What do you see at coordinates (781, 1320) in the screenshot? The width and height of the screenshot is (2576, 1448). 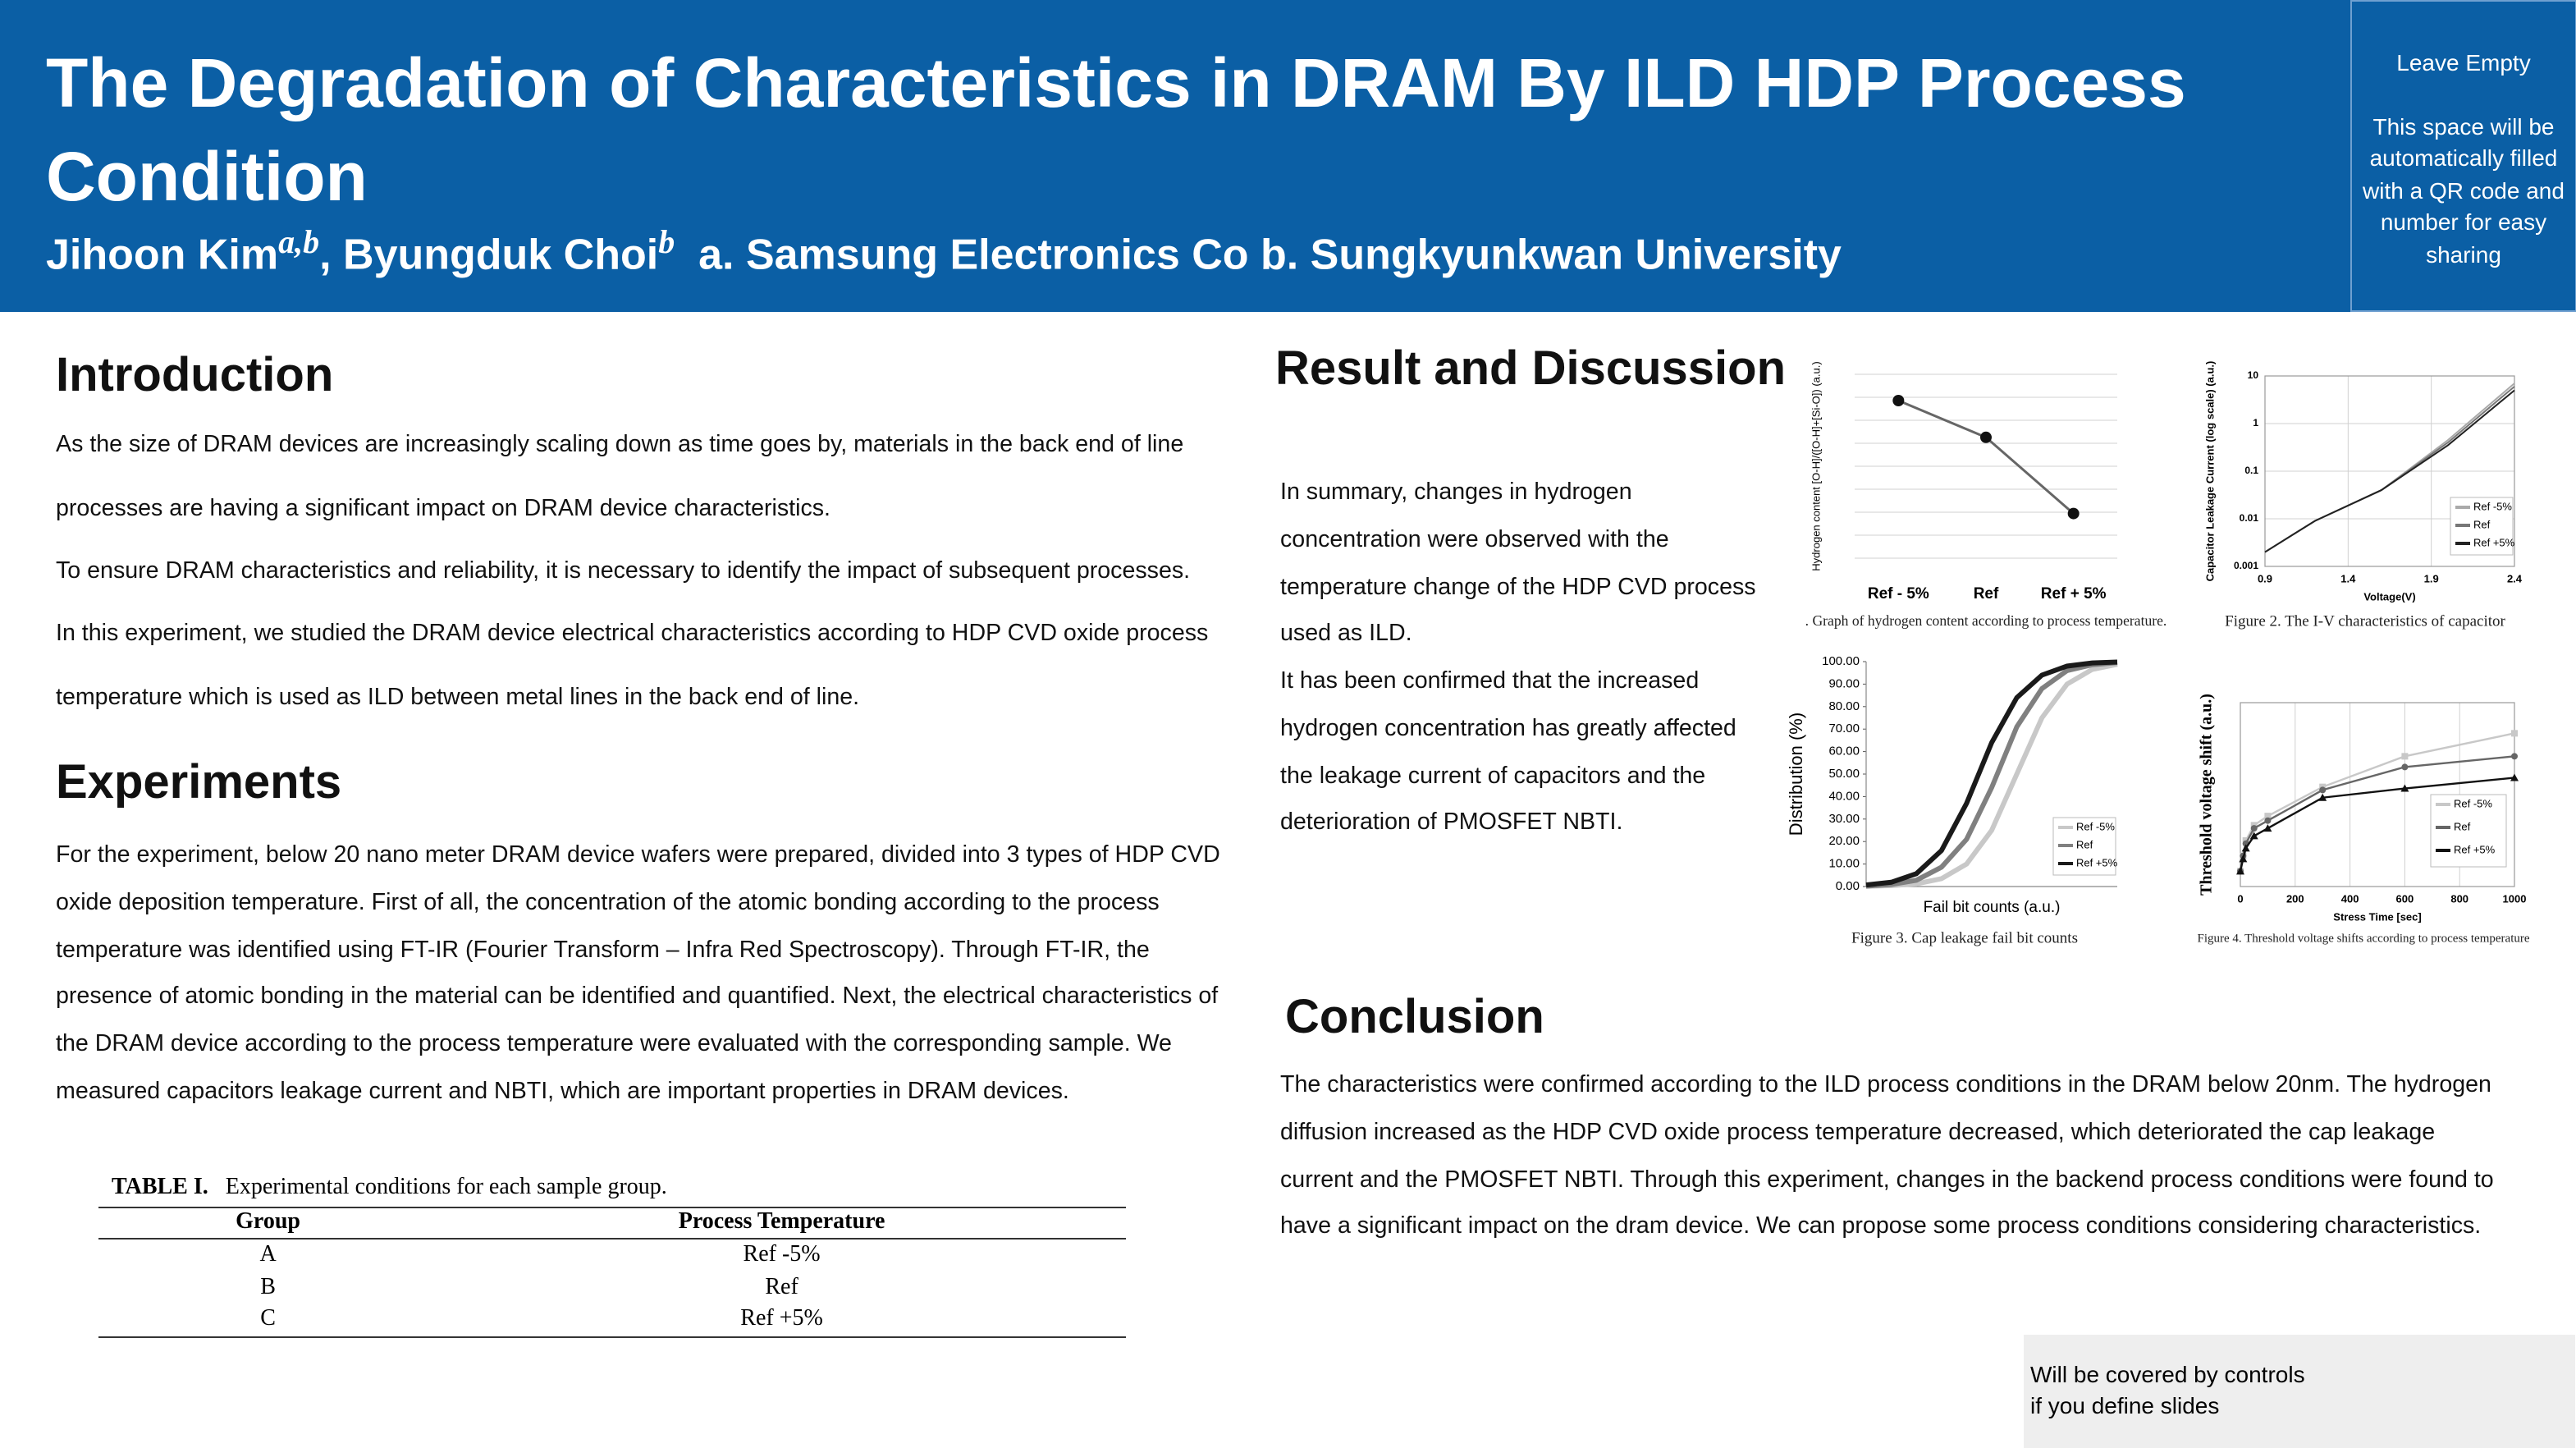 I see `cell: Ref +5%` at bounding box center [781, 1320].